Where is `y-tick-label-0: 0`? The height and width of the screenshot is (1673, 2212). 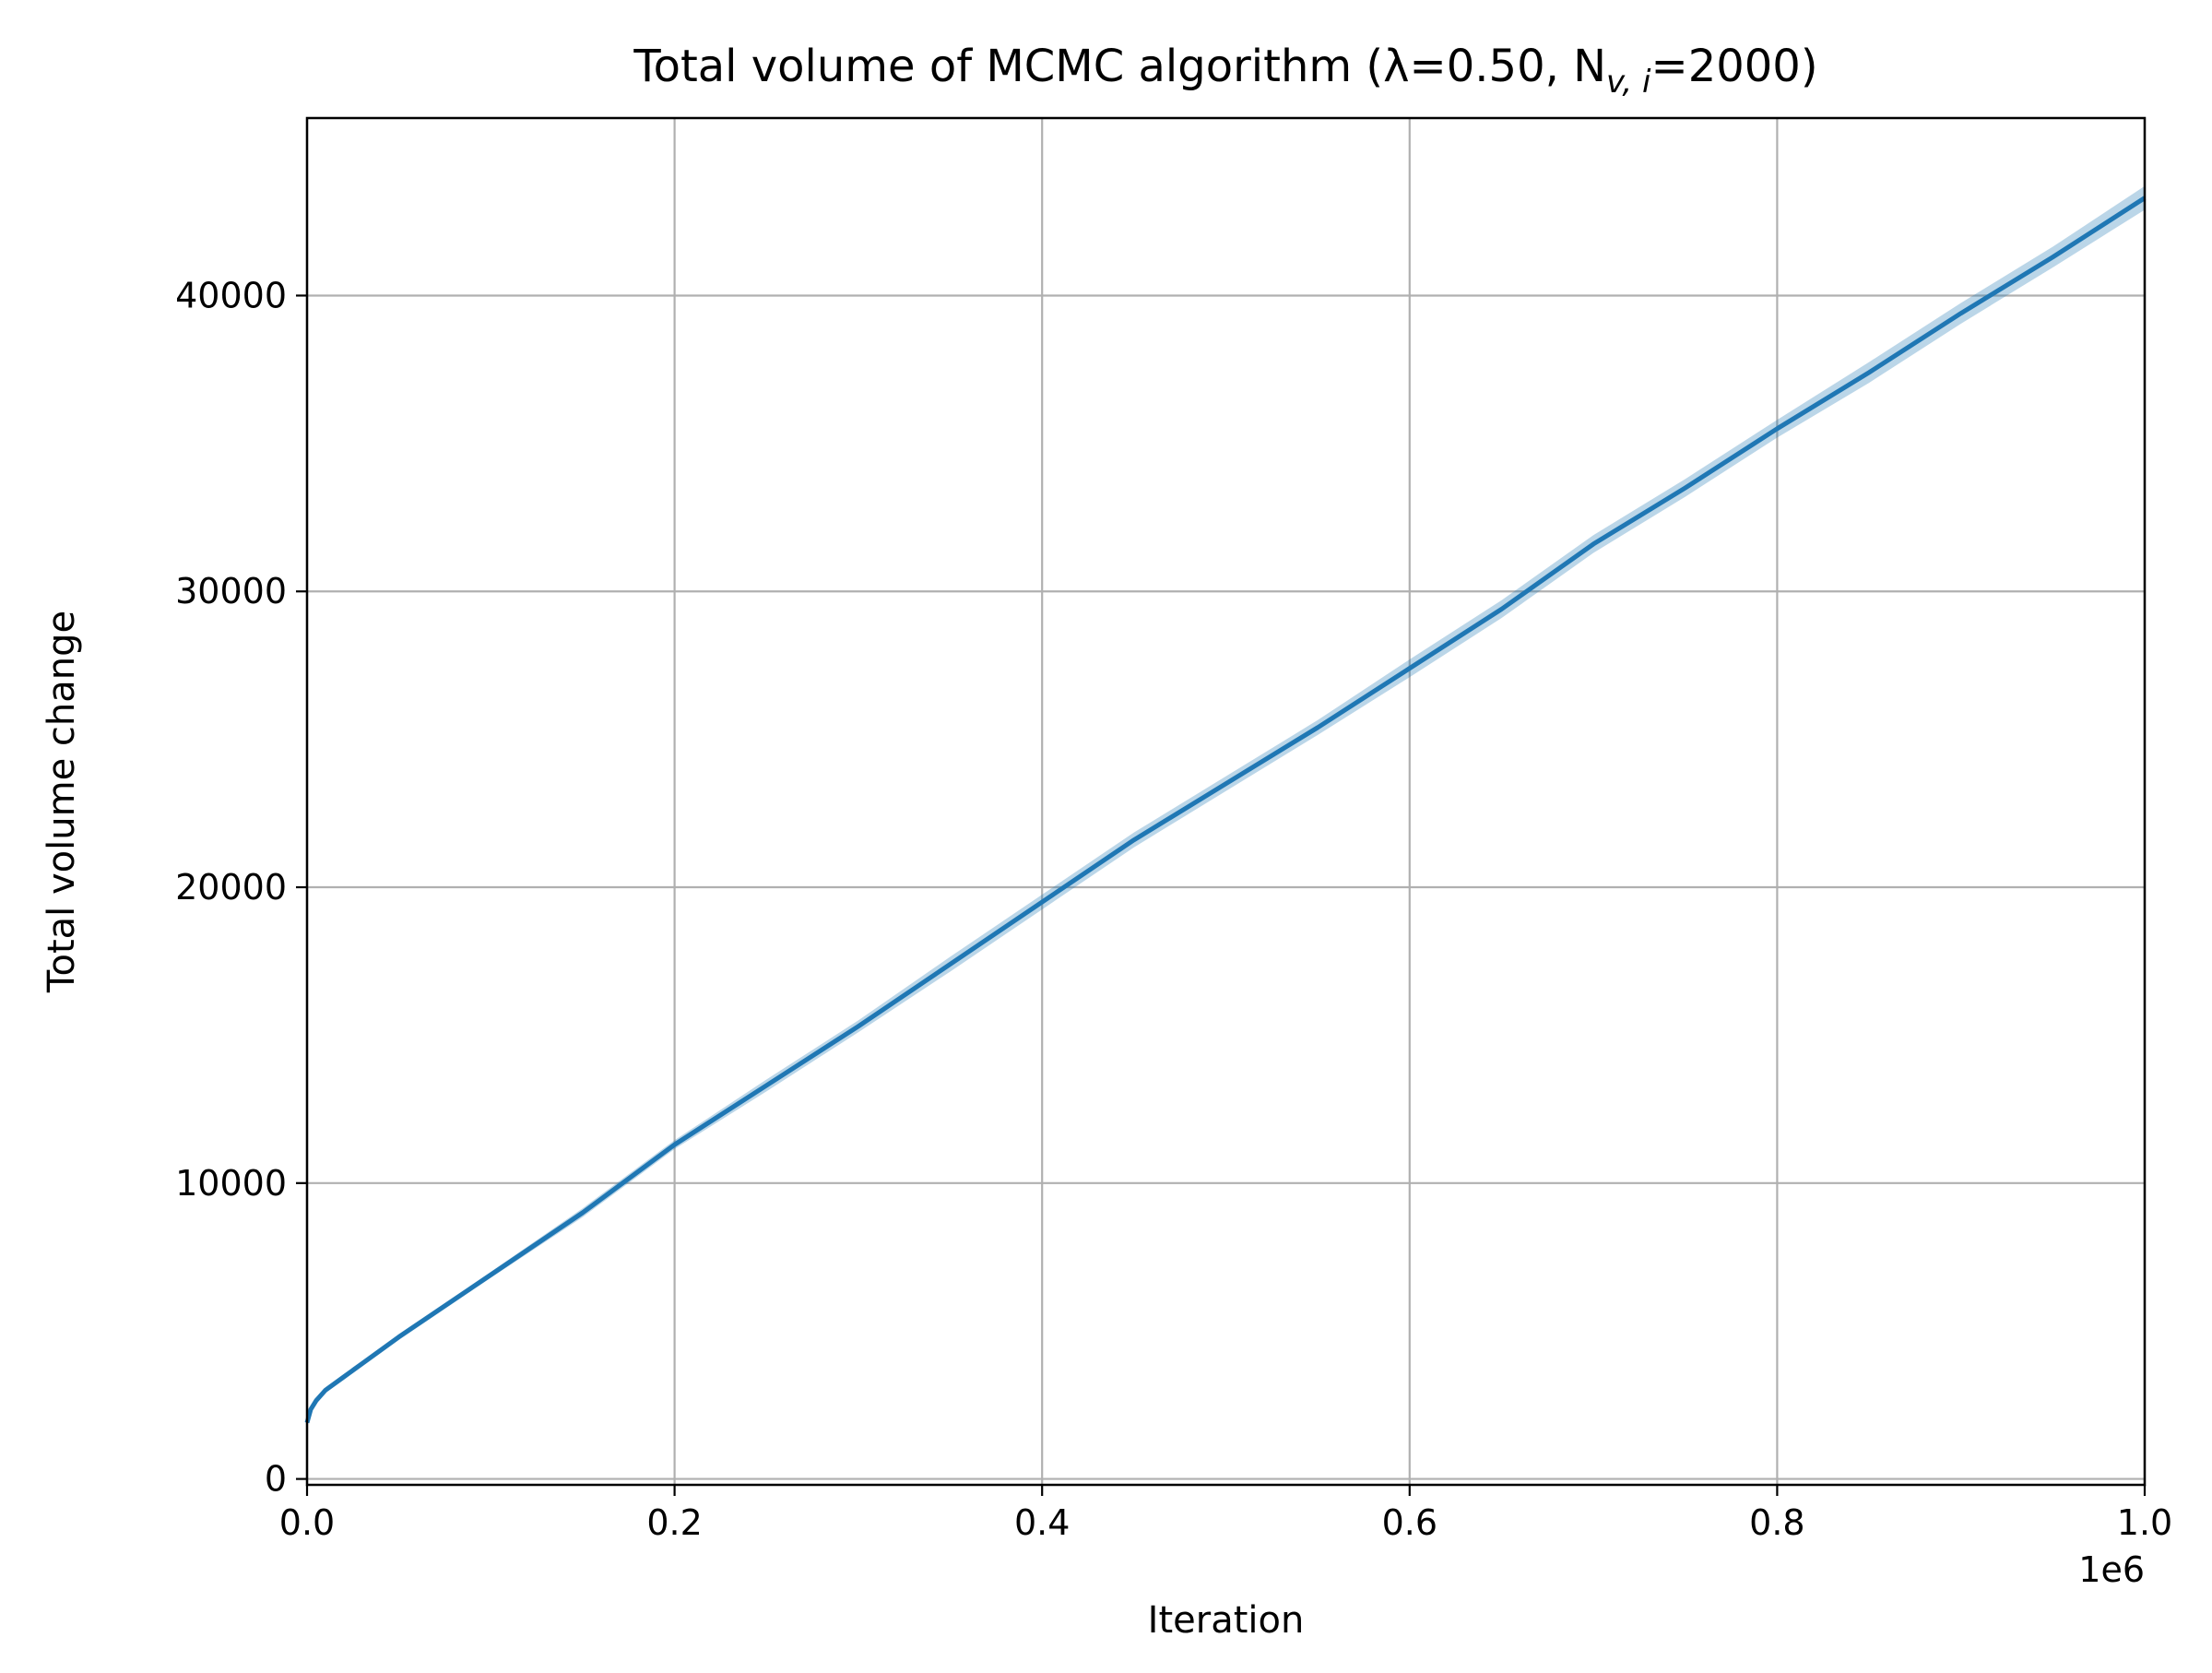
y-tick-label-0: 0 is located at coordinates (276, 1479).